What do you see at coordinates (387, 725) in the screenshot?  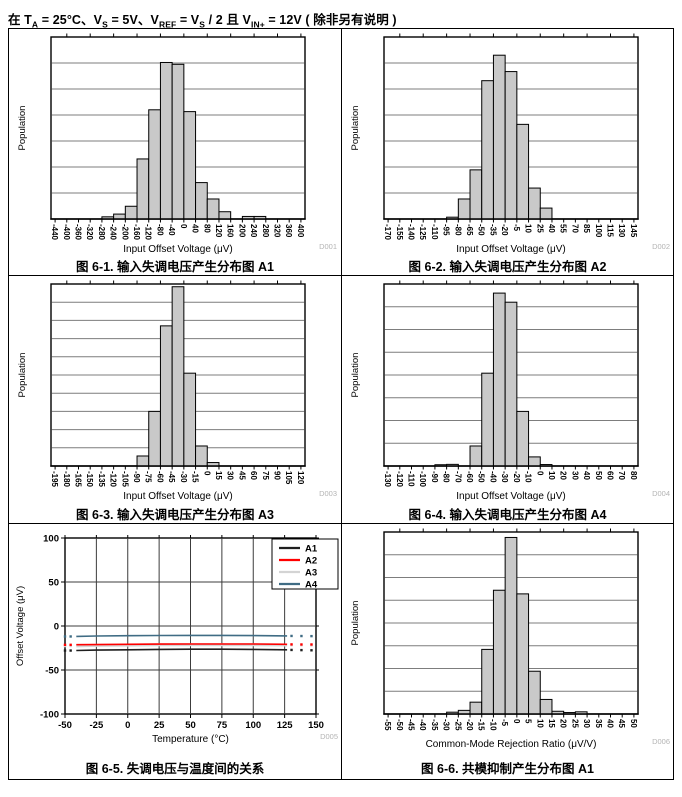 I see `svg-text: -55` at bounding box center [387, 725].